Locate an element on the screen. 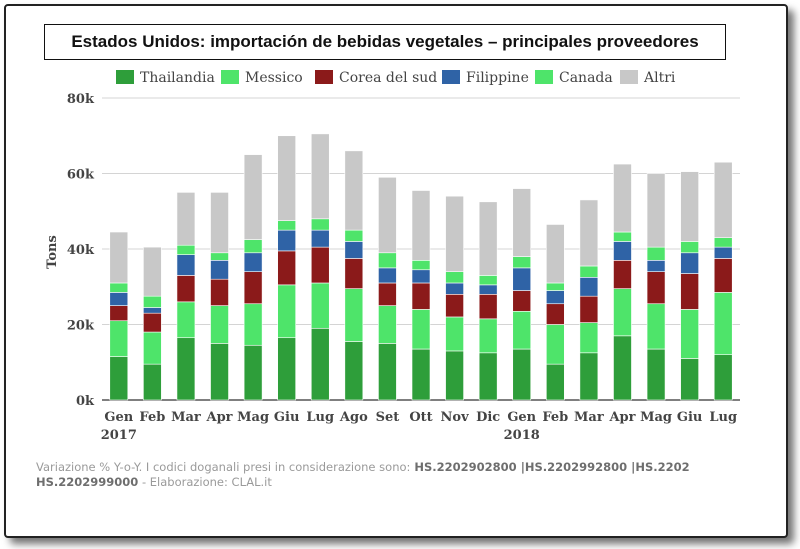  x-tick-label: Gen is located at coordinates (521, 417).